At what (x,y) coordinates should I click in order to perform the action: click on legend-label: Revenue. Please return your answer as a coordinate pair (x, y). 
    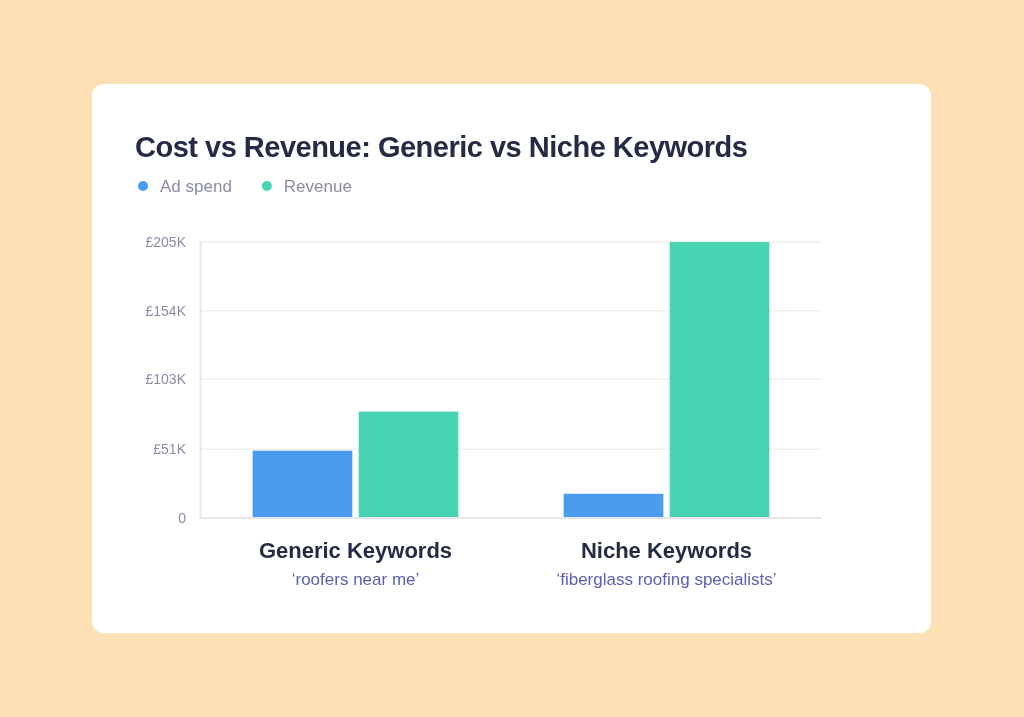
    Looking at the image, I should click on (317, 186).